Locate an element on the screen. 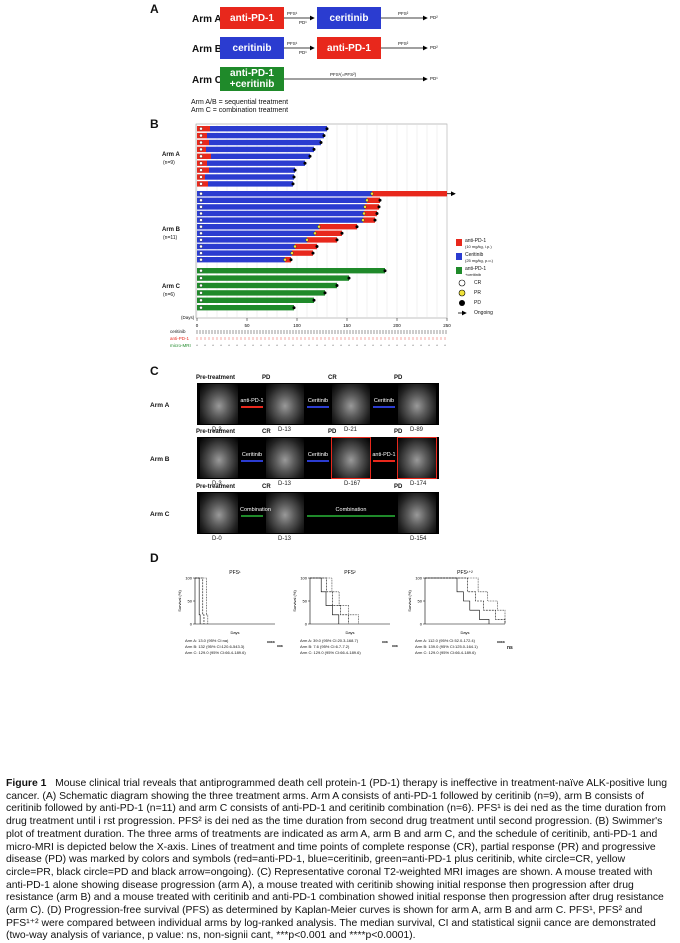 The width and height of the screenshot is (680, 943). arm-a-pfs1: PFS¹ is located at coordinates (292, 13).